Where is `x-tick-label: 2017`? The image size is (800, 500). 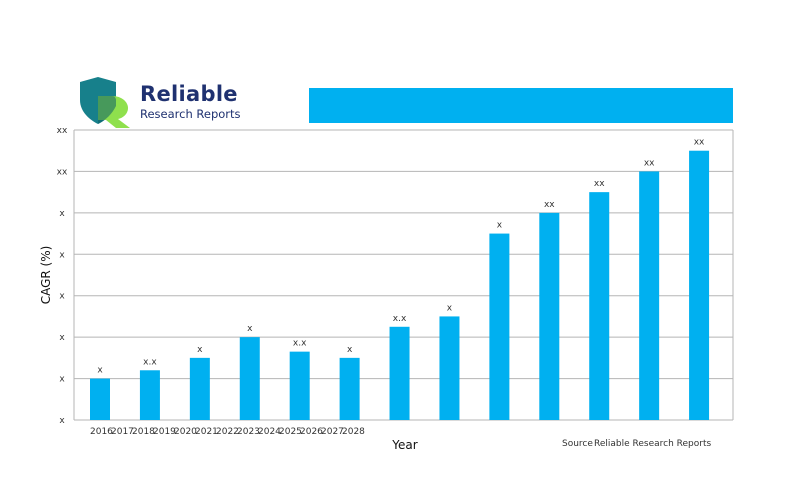 x-tick-label: 2017 is located at coordinates (122, 432).